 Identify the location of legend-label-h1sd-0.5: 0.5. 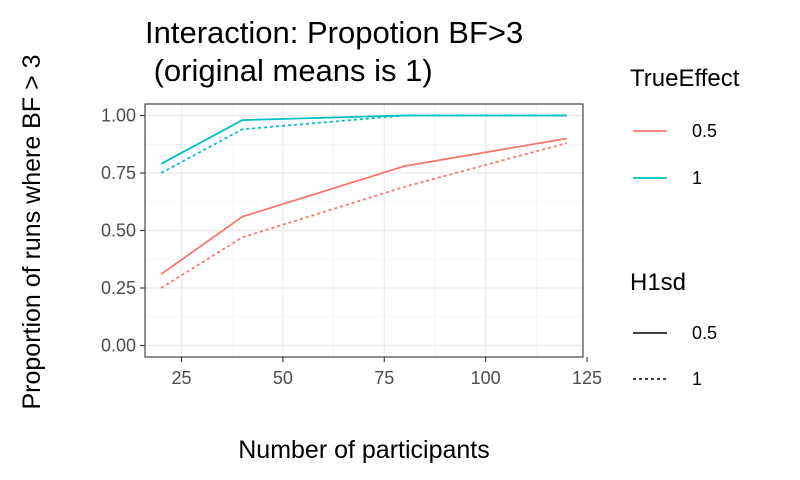
(704, 333).